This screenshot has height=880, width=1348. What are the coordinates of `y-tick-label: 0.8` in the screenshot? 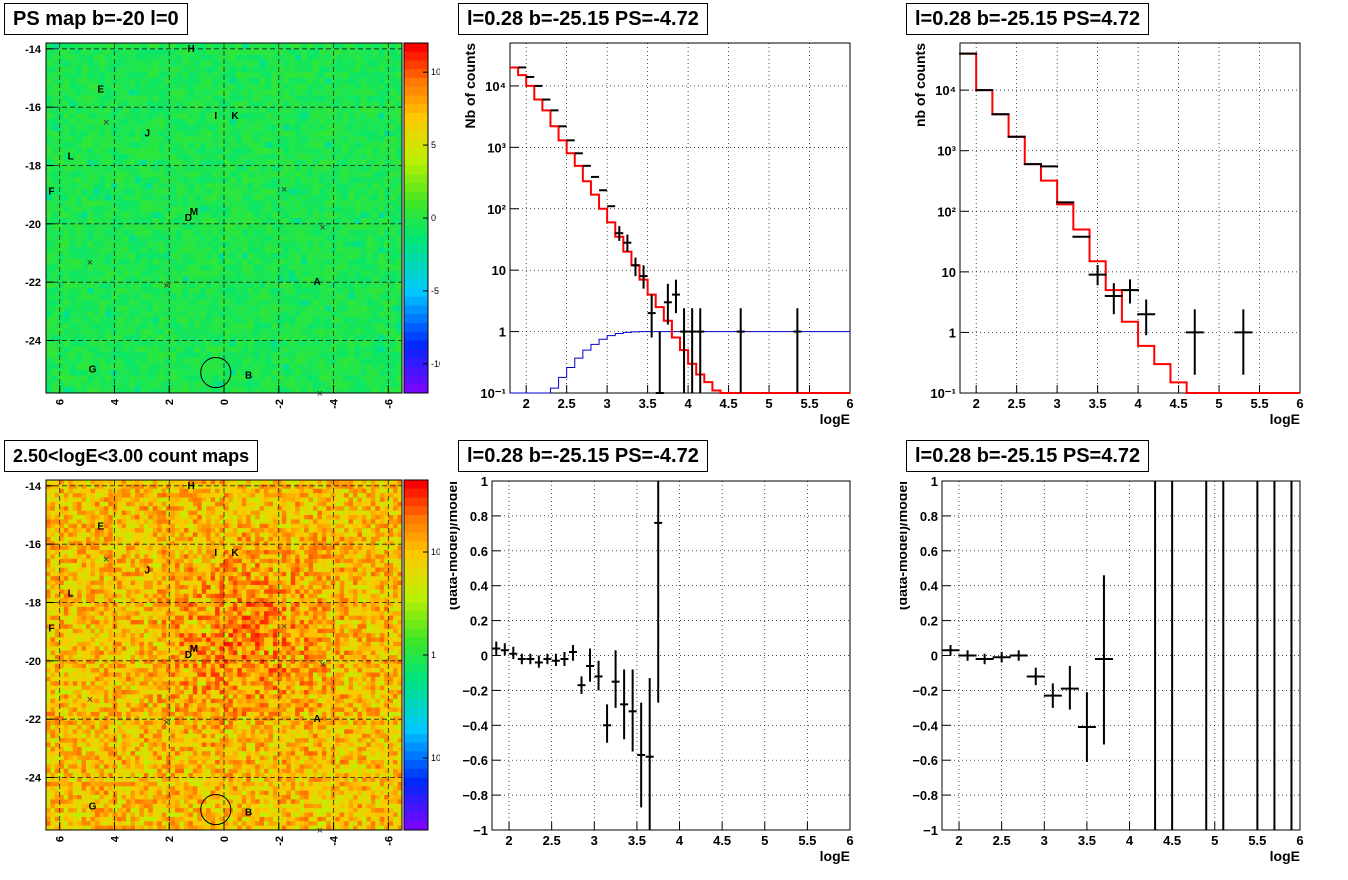 It's located at (929, 516).